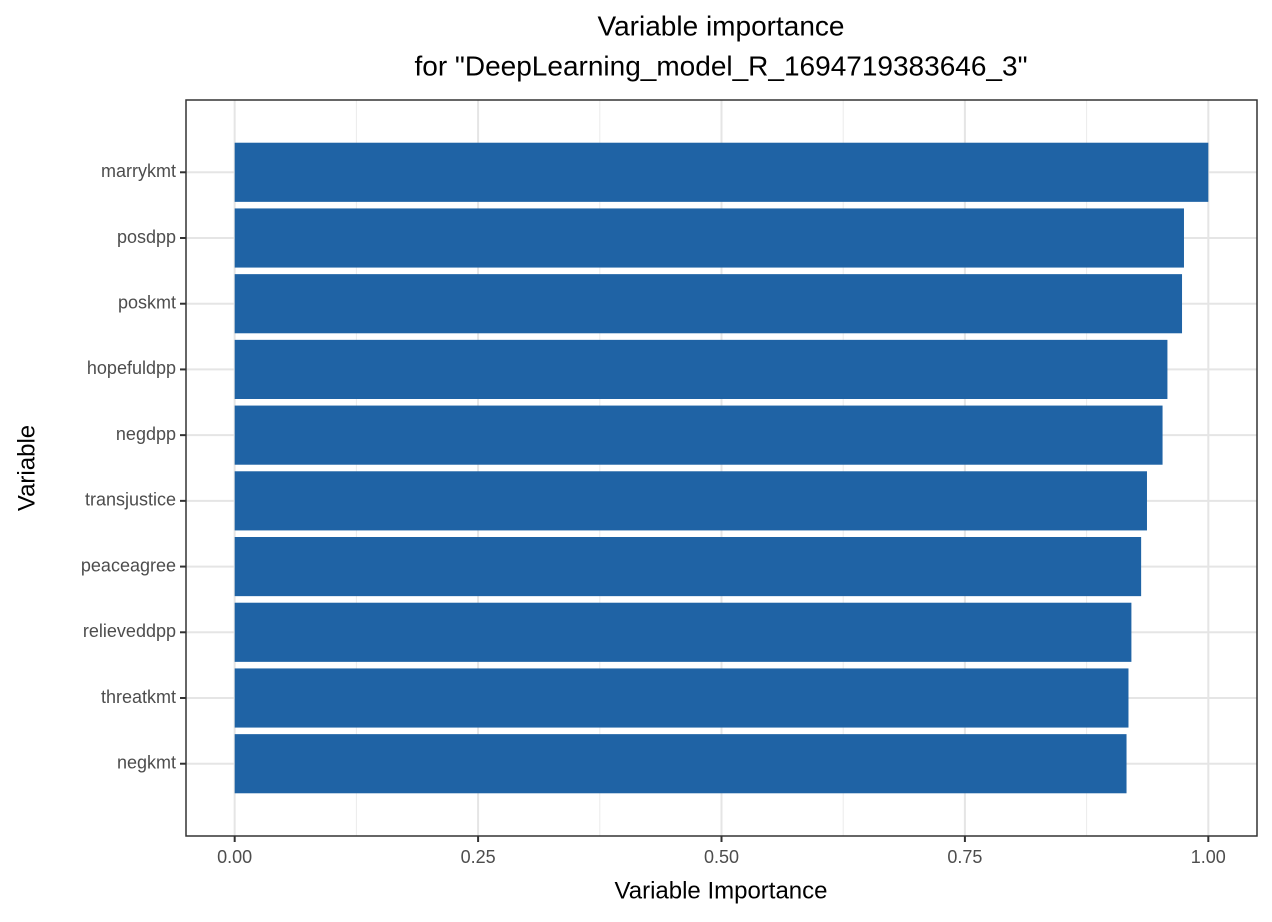 The width and height of the screenshot is (1272, 922). What do you see at coordinates (721, 25) in the screenshot?
I see `chart-title: Variable importance` at bounding box center [721, 25].